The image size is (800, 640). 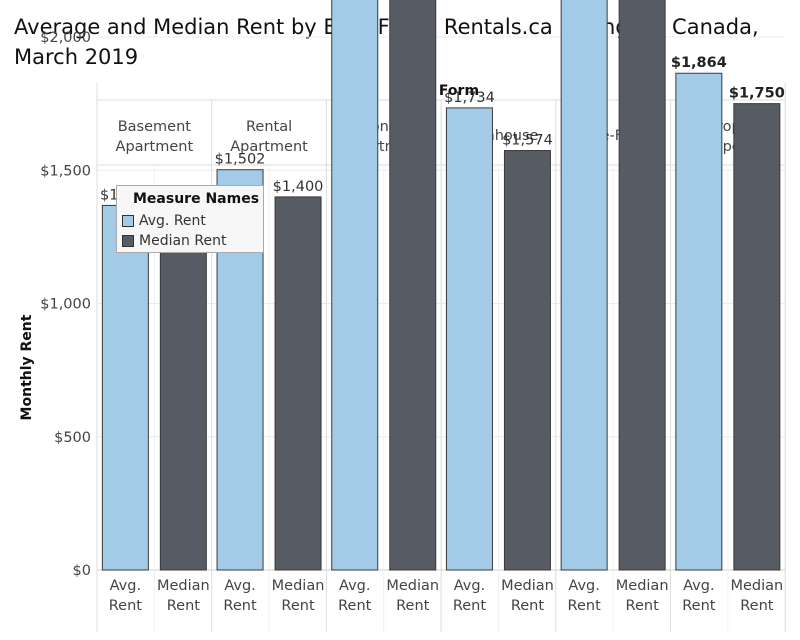 I want to click on y-axis-title: Monthly Rent, so click(x=27, y=367).